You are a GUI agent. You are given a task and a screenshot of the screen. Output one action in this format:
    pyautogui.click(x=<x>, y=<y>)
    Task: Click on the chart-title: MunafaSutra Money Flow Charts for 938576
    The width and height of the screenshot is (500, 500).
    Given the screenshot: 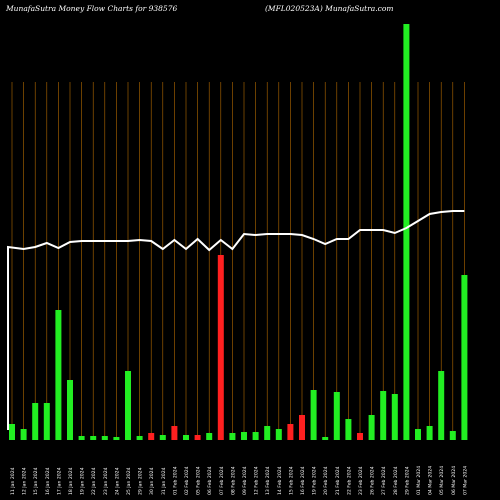 What is the action you would take?
    pyautogui.click(x=92, y=8)
    